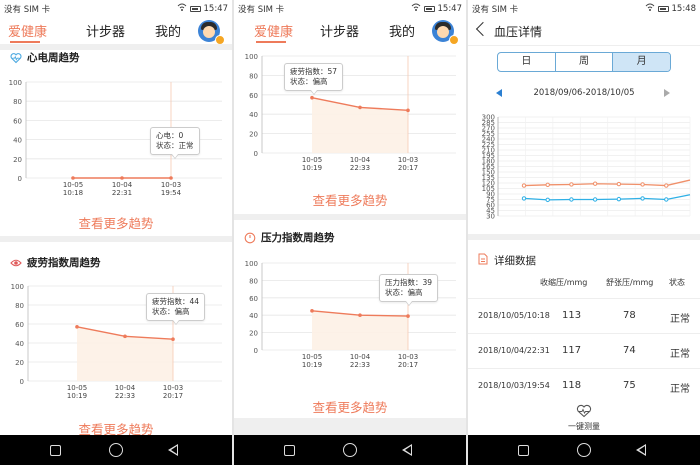 This screenshot has height=465, width=700. What do you see at coordinates (483, 29) in the screenshot?
I see `back-arrow-icon` at bounding box center [483, 29].